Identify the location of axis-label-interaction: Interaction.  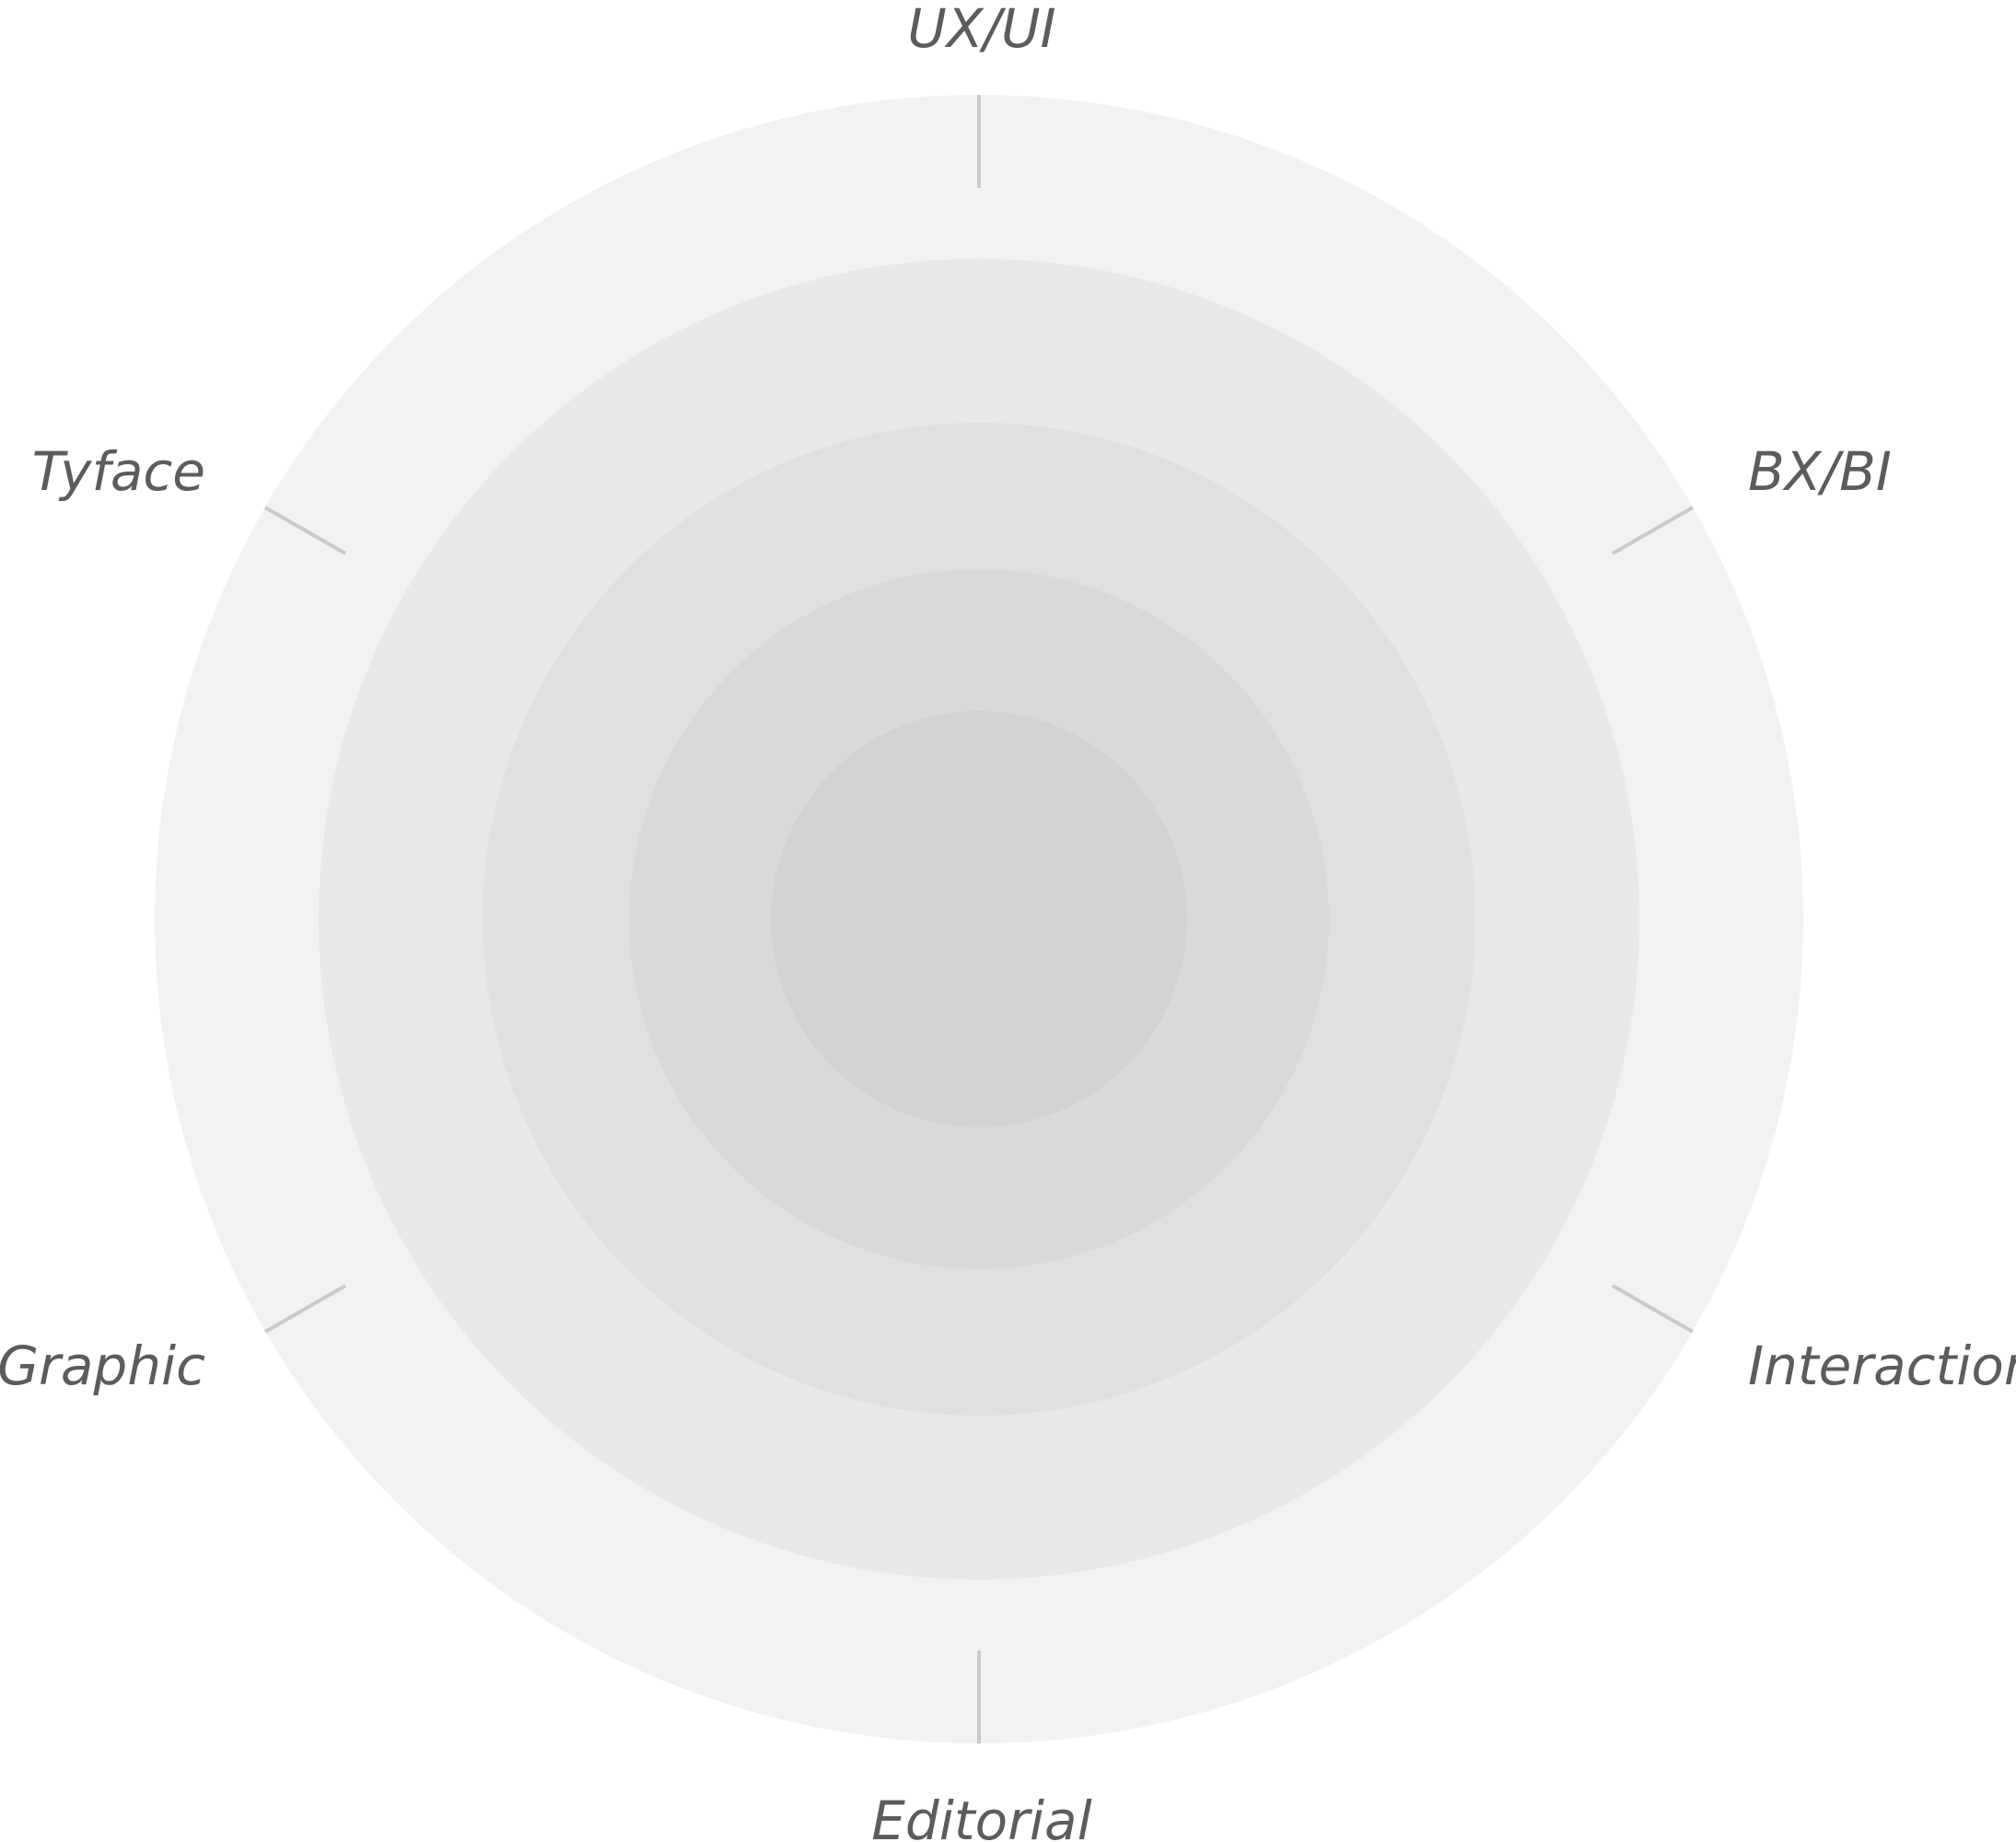
(1882, 1366).